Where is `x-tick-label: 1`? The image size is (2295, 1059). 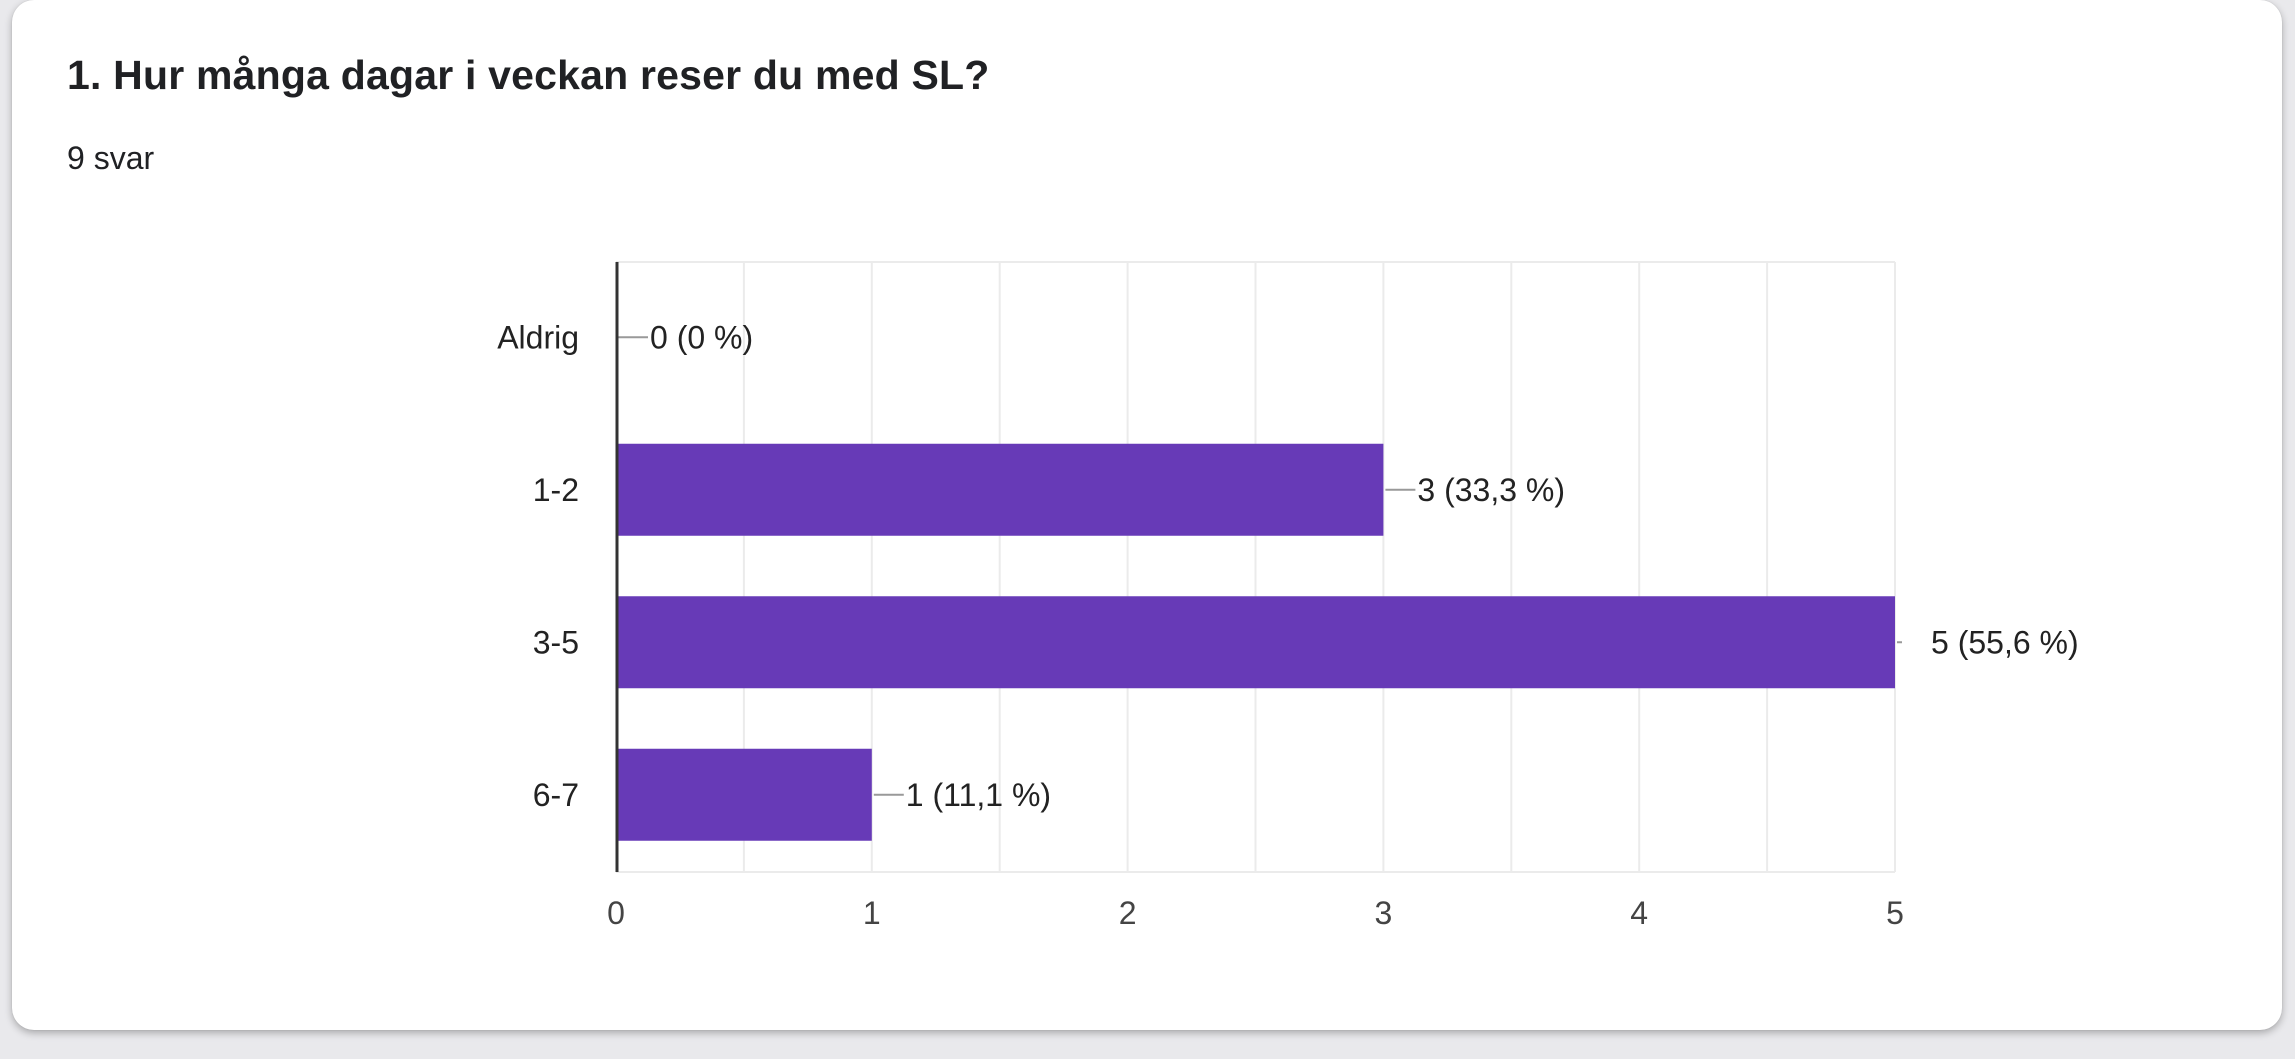 x-tick-label: 1 is located at coordinates (872, 913).